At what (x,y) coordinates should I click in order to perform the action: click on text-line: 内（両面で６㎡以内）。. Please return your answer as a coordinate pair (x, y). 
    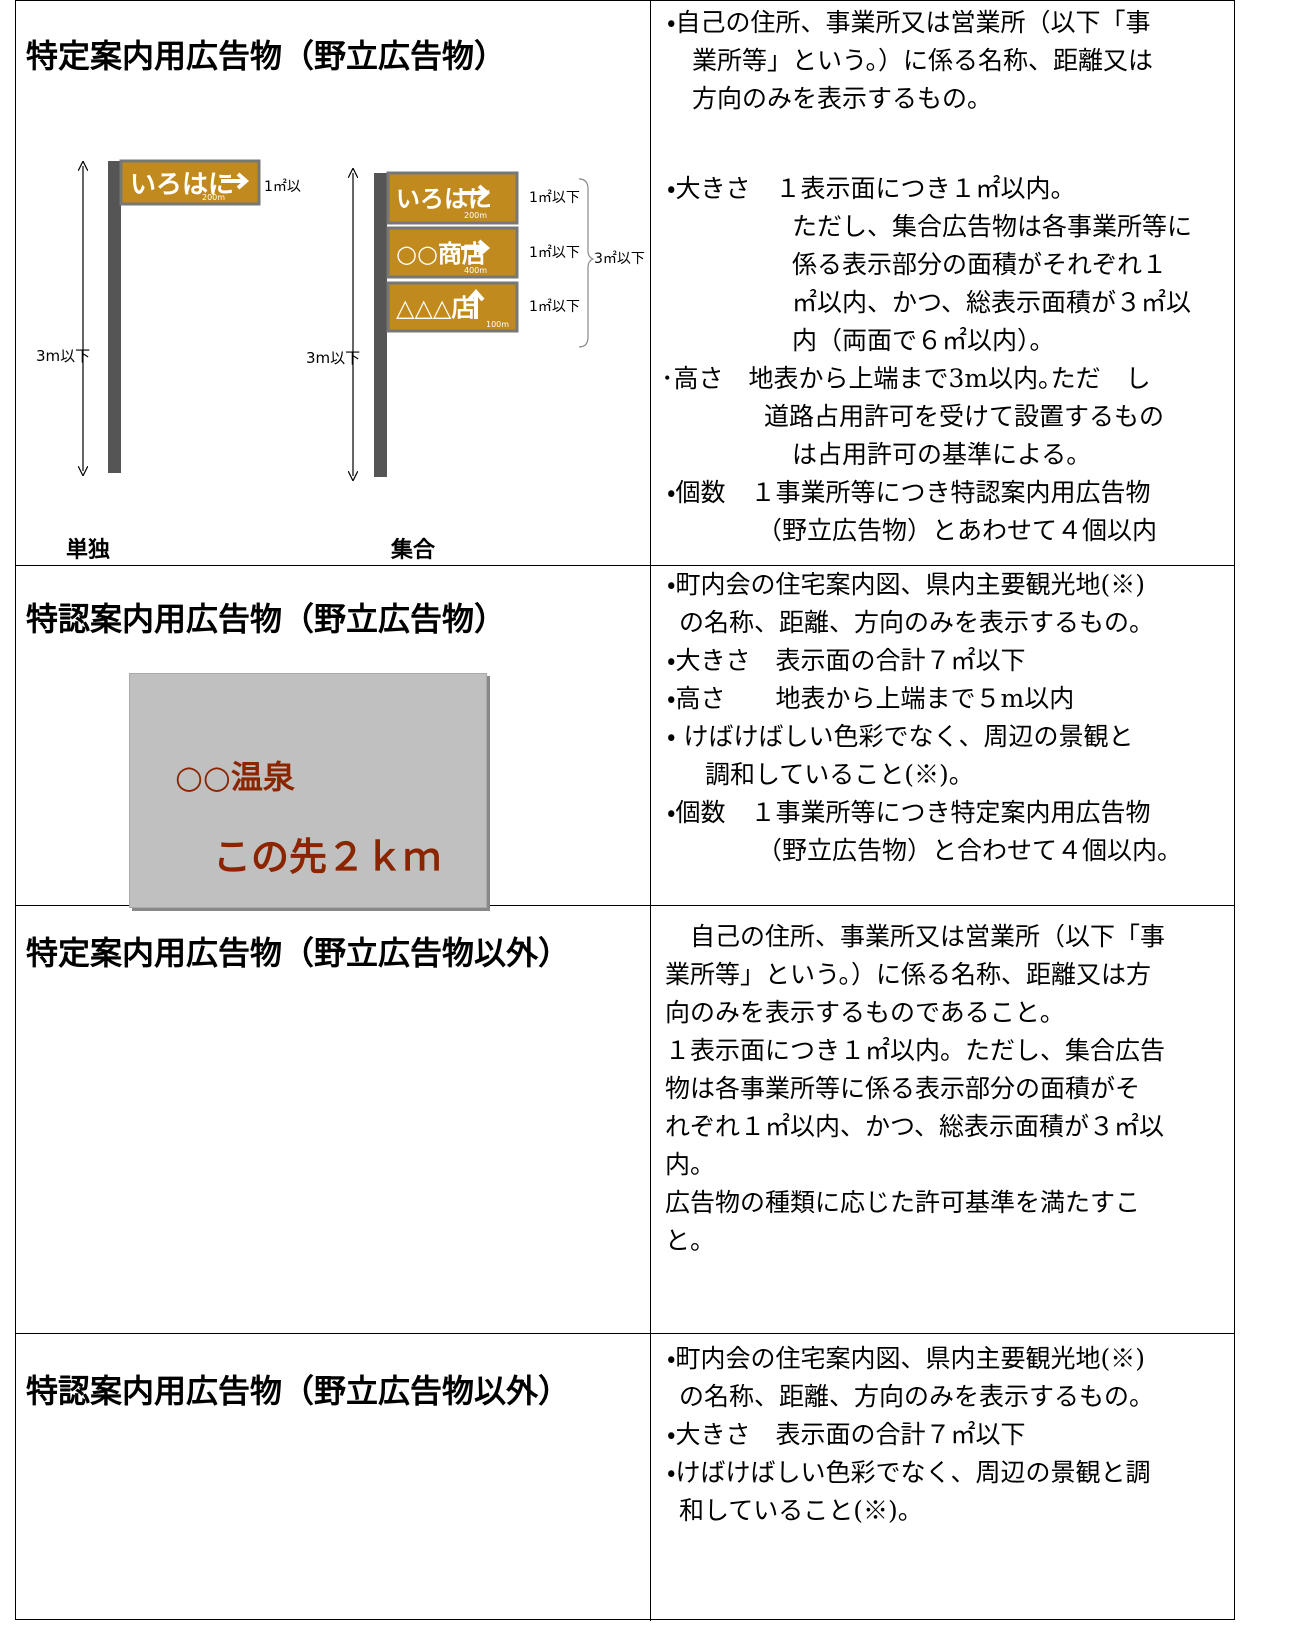
    Looking at the image, I should click on (923, 340).